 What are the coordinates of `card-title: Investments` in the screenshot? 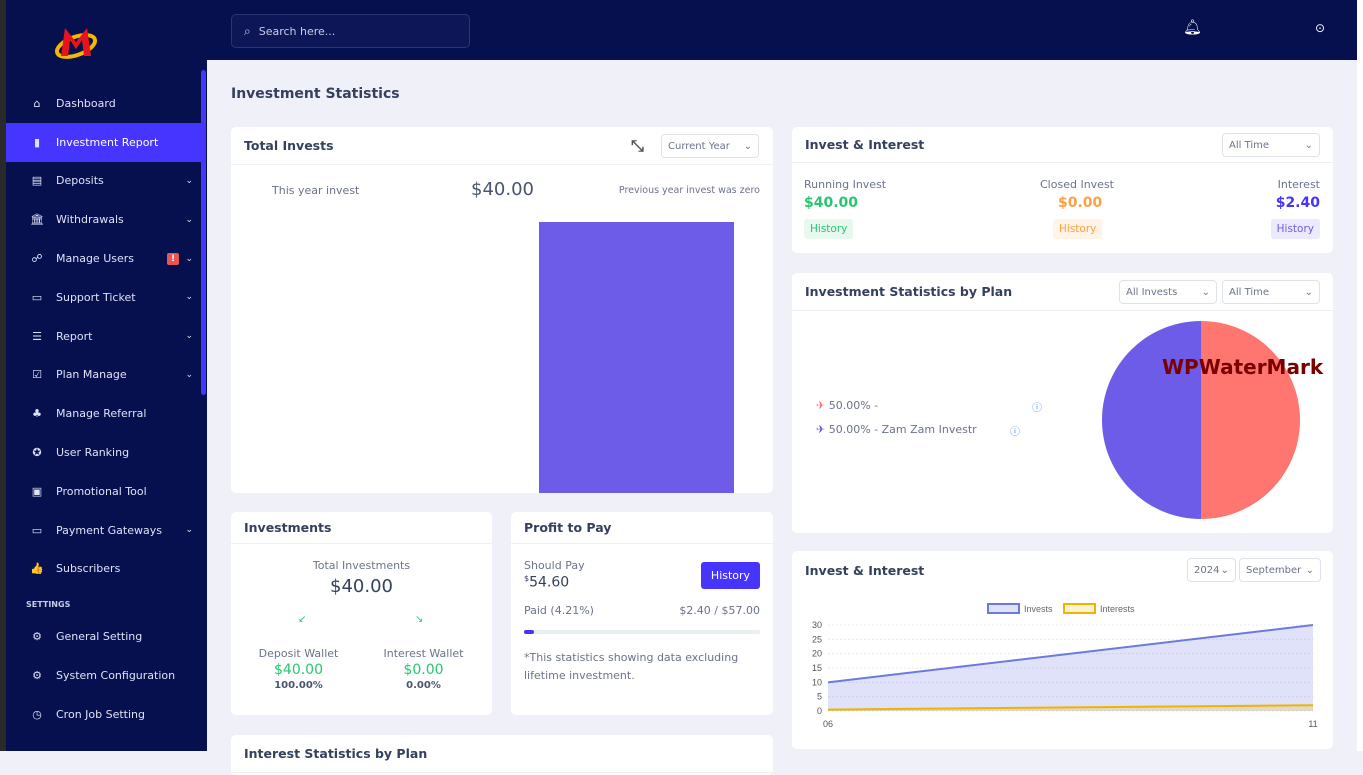 It's located at (288, 527).